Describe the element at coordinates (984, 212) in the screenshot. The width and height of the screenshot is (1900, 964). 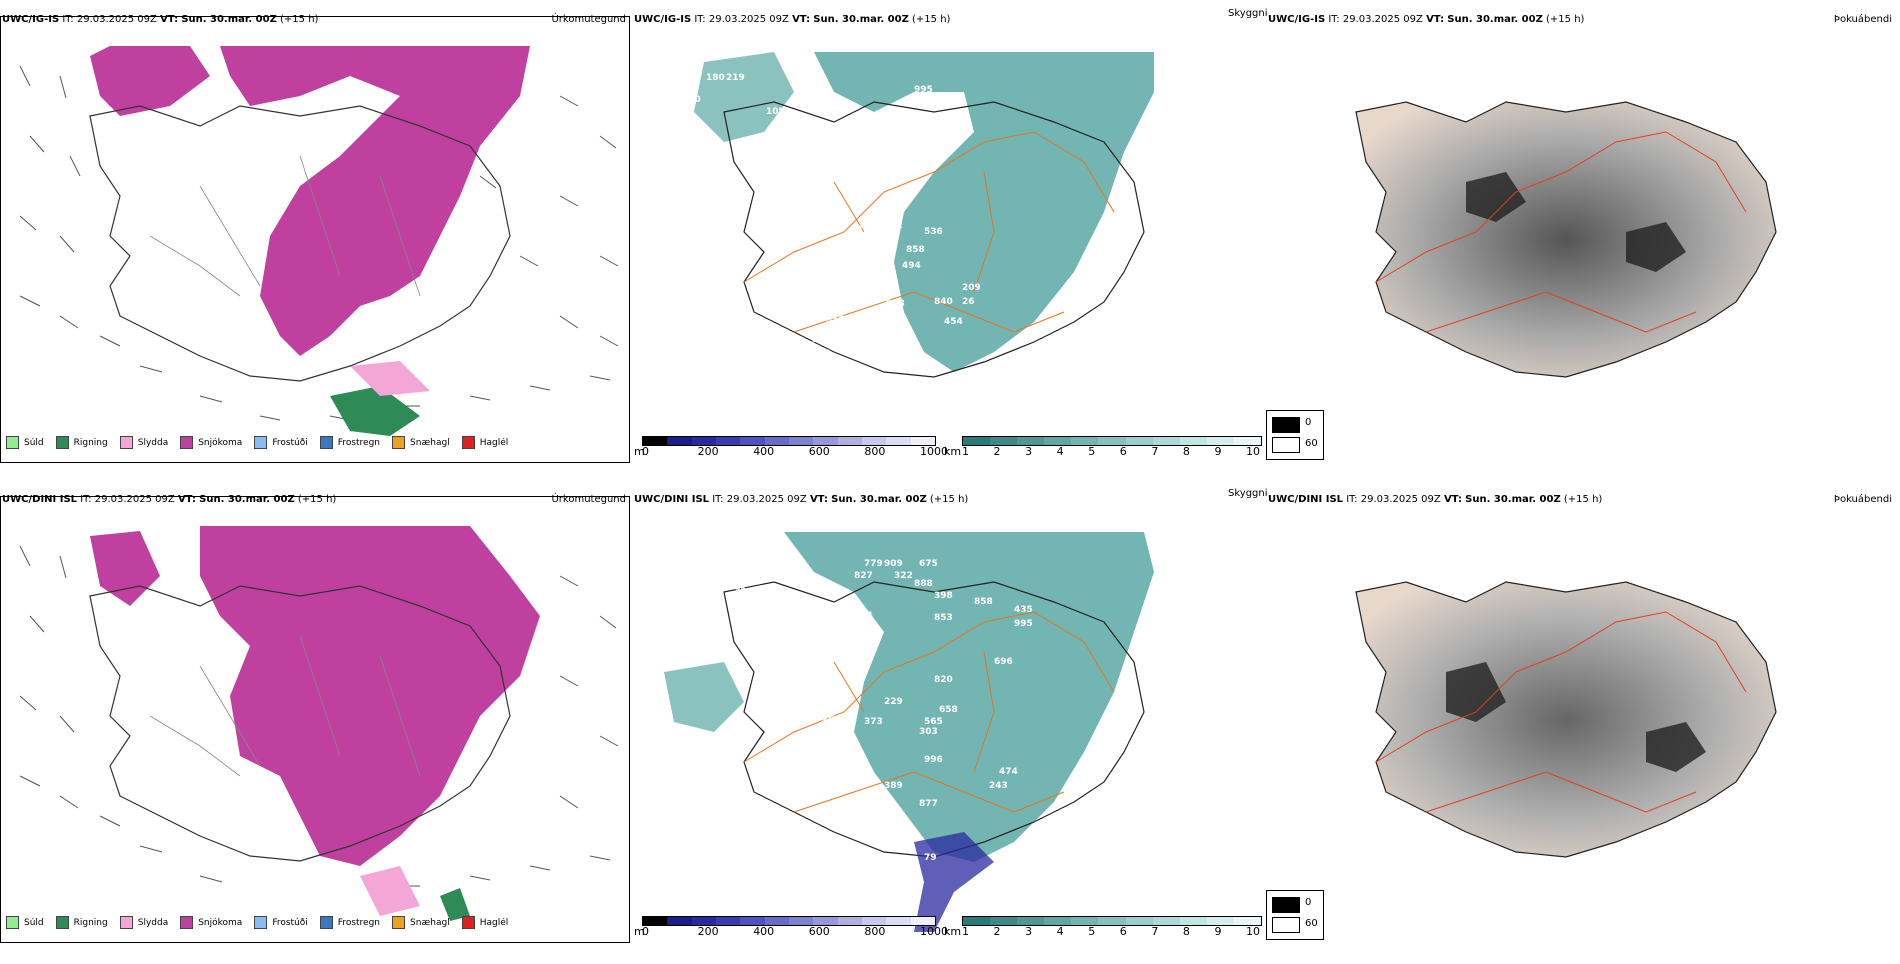
I see `teal-cloud-area` at that location.